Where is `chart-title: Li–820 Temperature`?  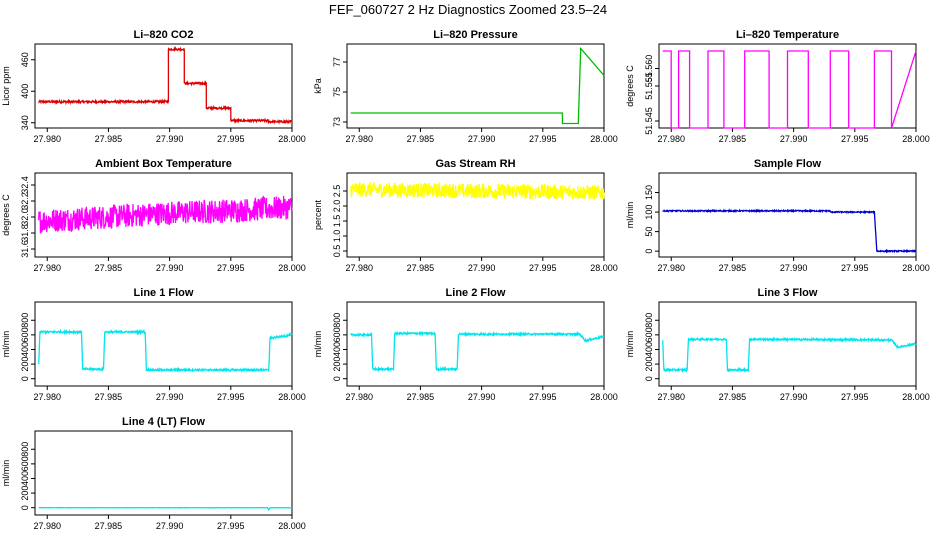 chart-title: Li–820 Temperature is located at coordinates (787, 35).